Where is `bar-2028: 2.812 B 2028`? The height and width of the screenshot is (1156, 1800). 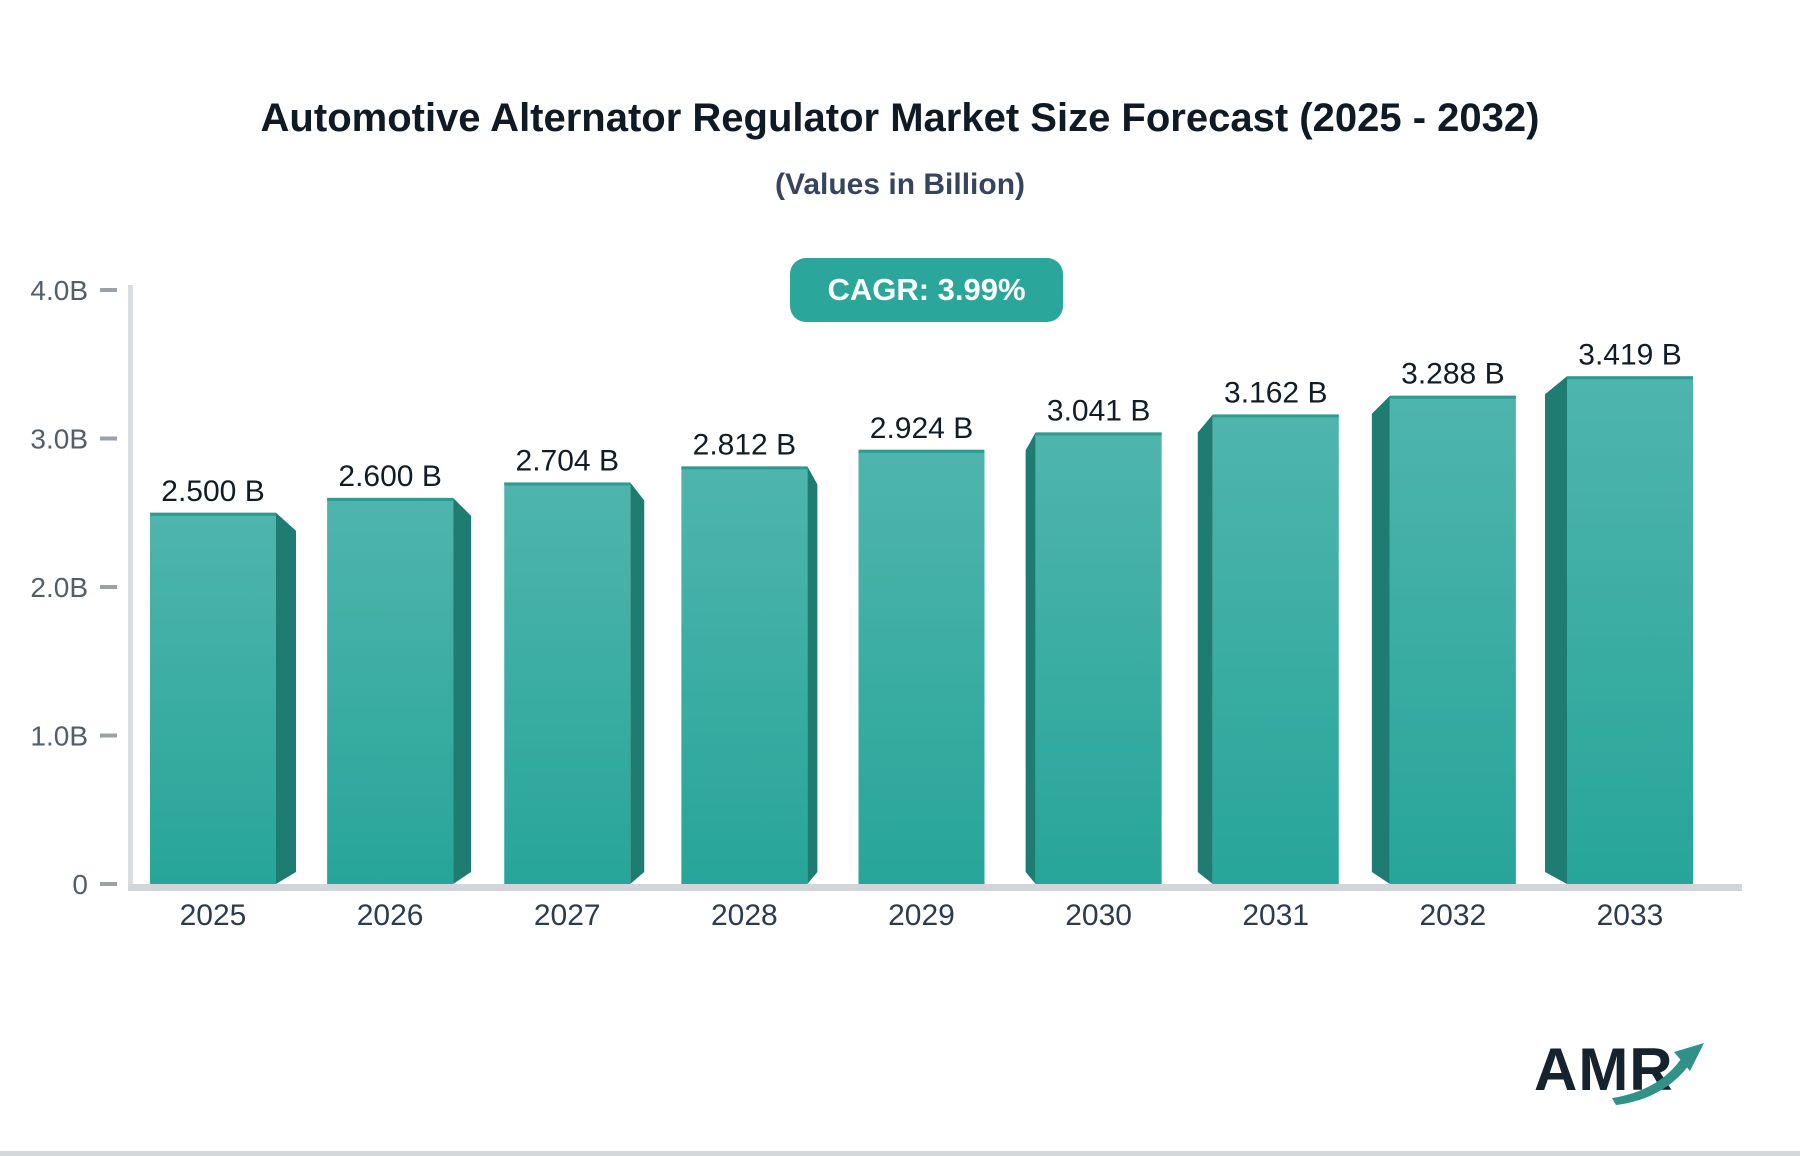 bar-2028: 2.812 B 2028 is located at coordinates (749, 680).